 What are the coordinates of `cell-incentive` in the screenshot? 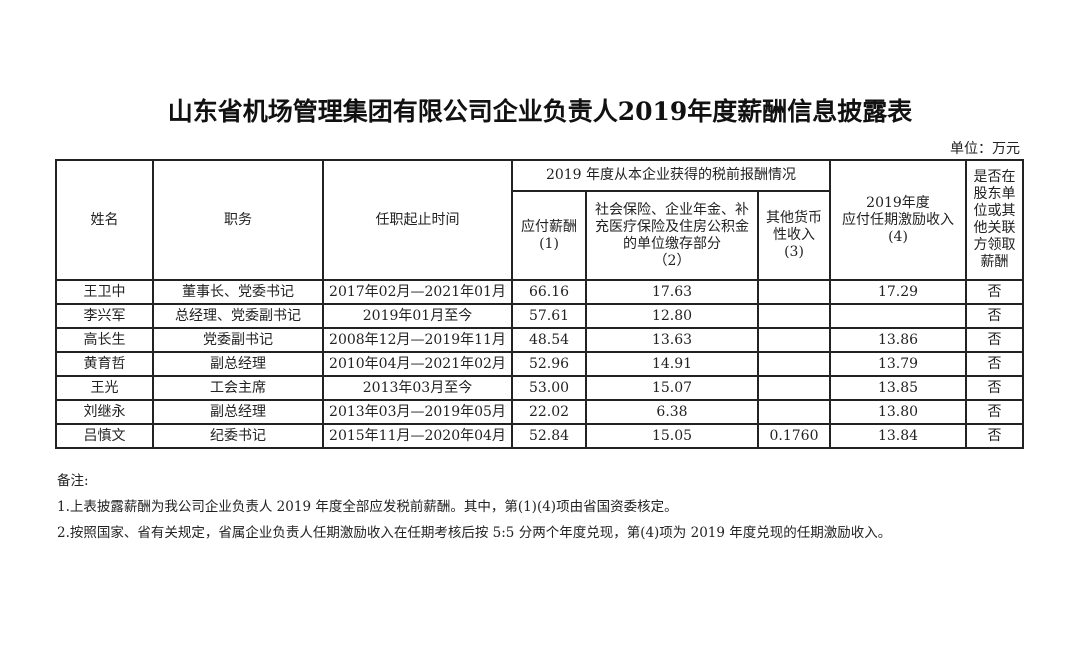 It's located at (898, 316).